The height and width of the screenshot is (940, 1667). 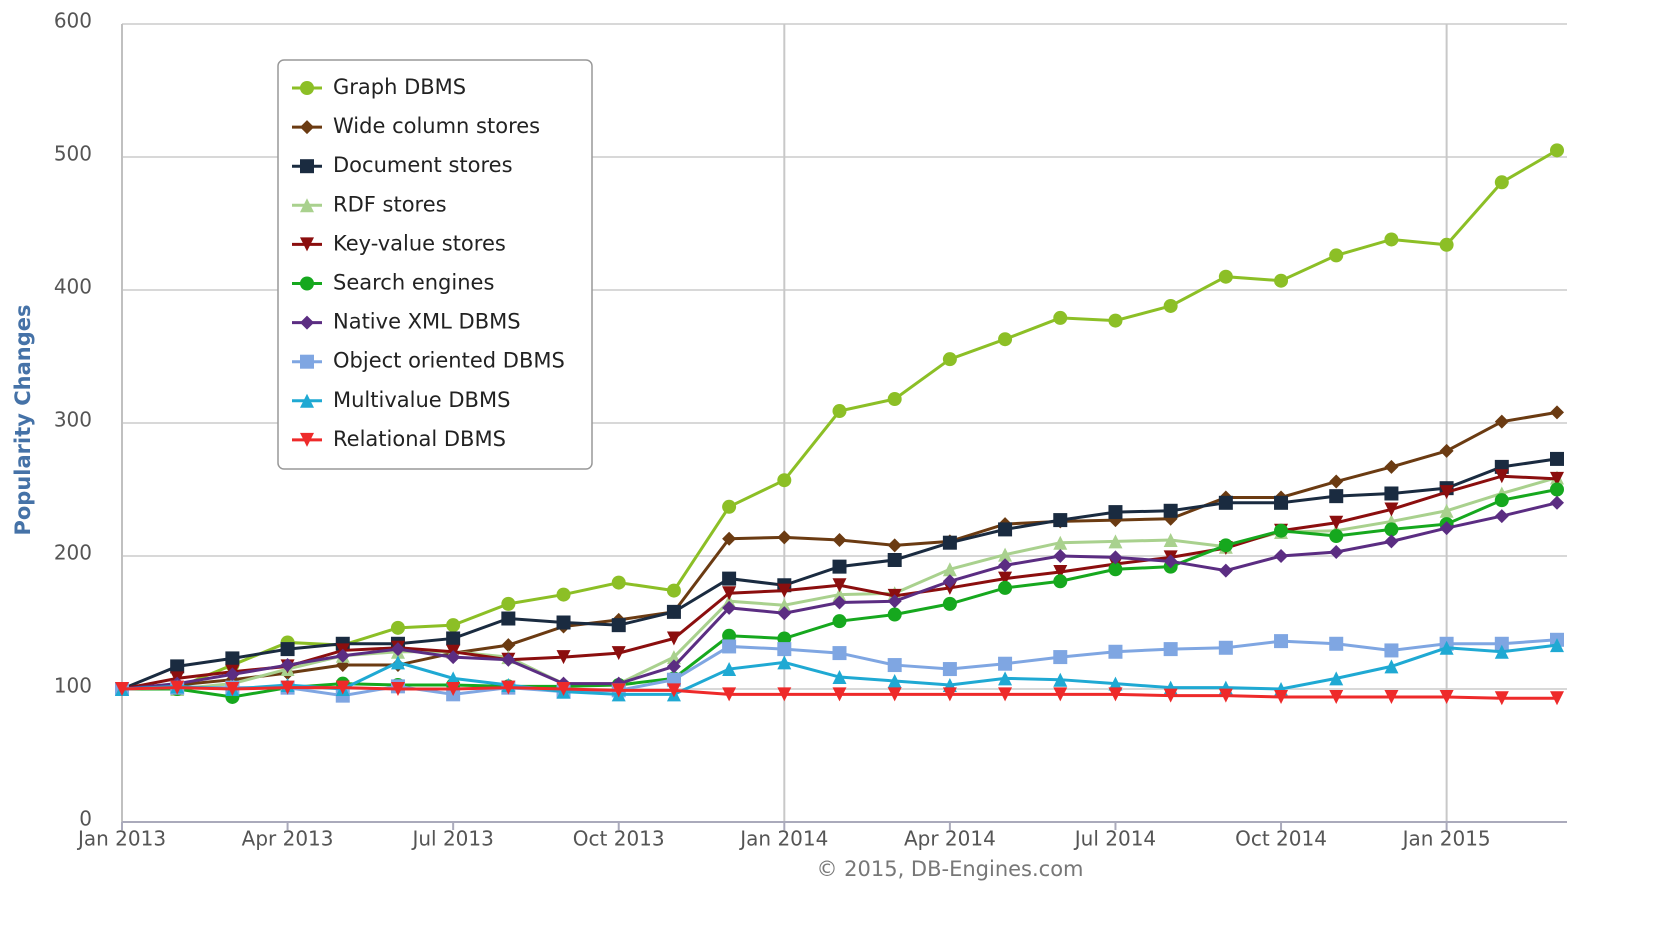 What do you see at coordinates (85, 819) in the screenshot?
I see `y-tick-label: 0` at bounding box center [85, 819].